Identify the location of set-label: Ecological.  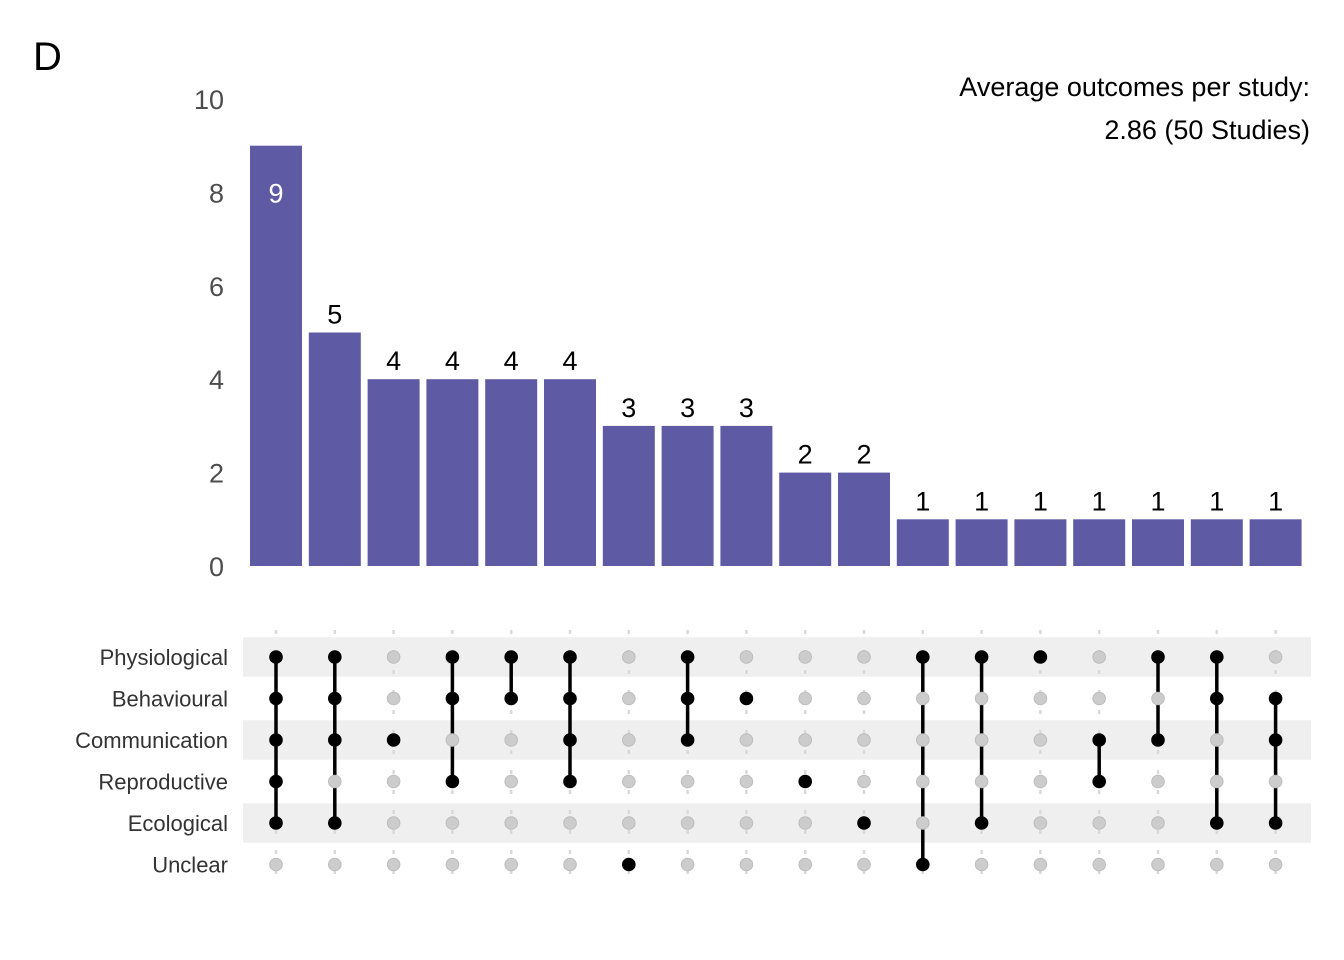
(178, 823).